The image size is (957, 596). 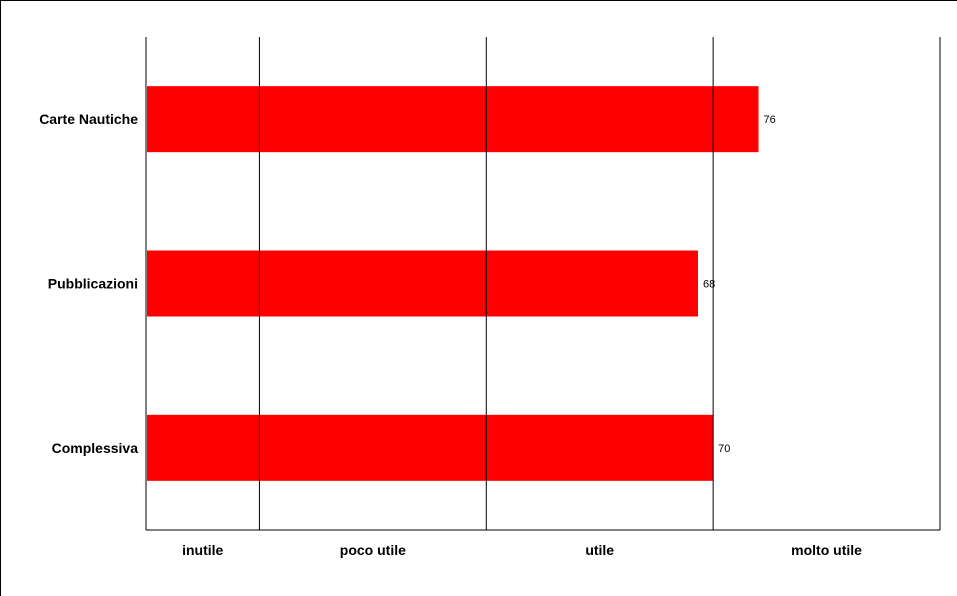 What do you see at coordinates (202, 550) in the screenshot?
I see `band-label: inutile` at bounding box center [202, 550].